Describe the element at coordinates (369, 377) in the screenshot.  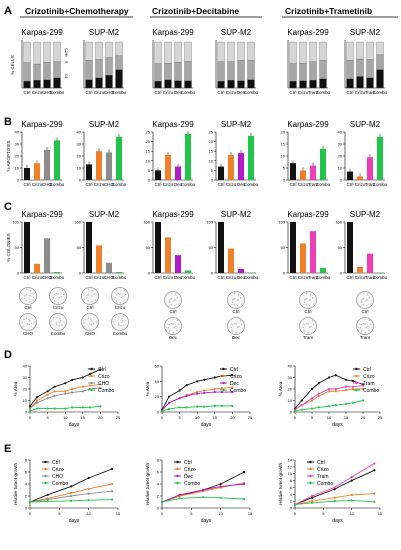
I see `legend-label: Crizo` at that location.